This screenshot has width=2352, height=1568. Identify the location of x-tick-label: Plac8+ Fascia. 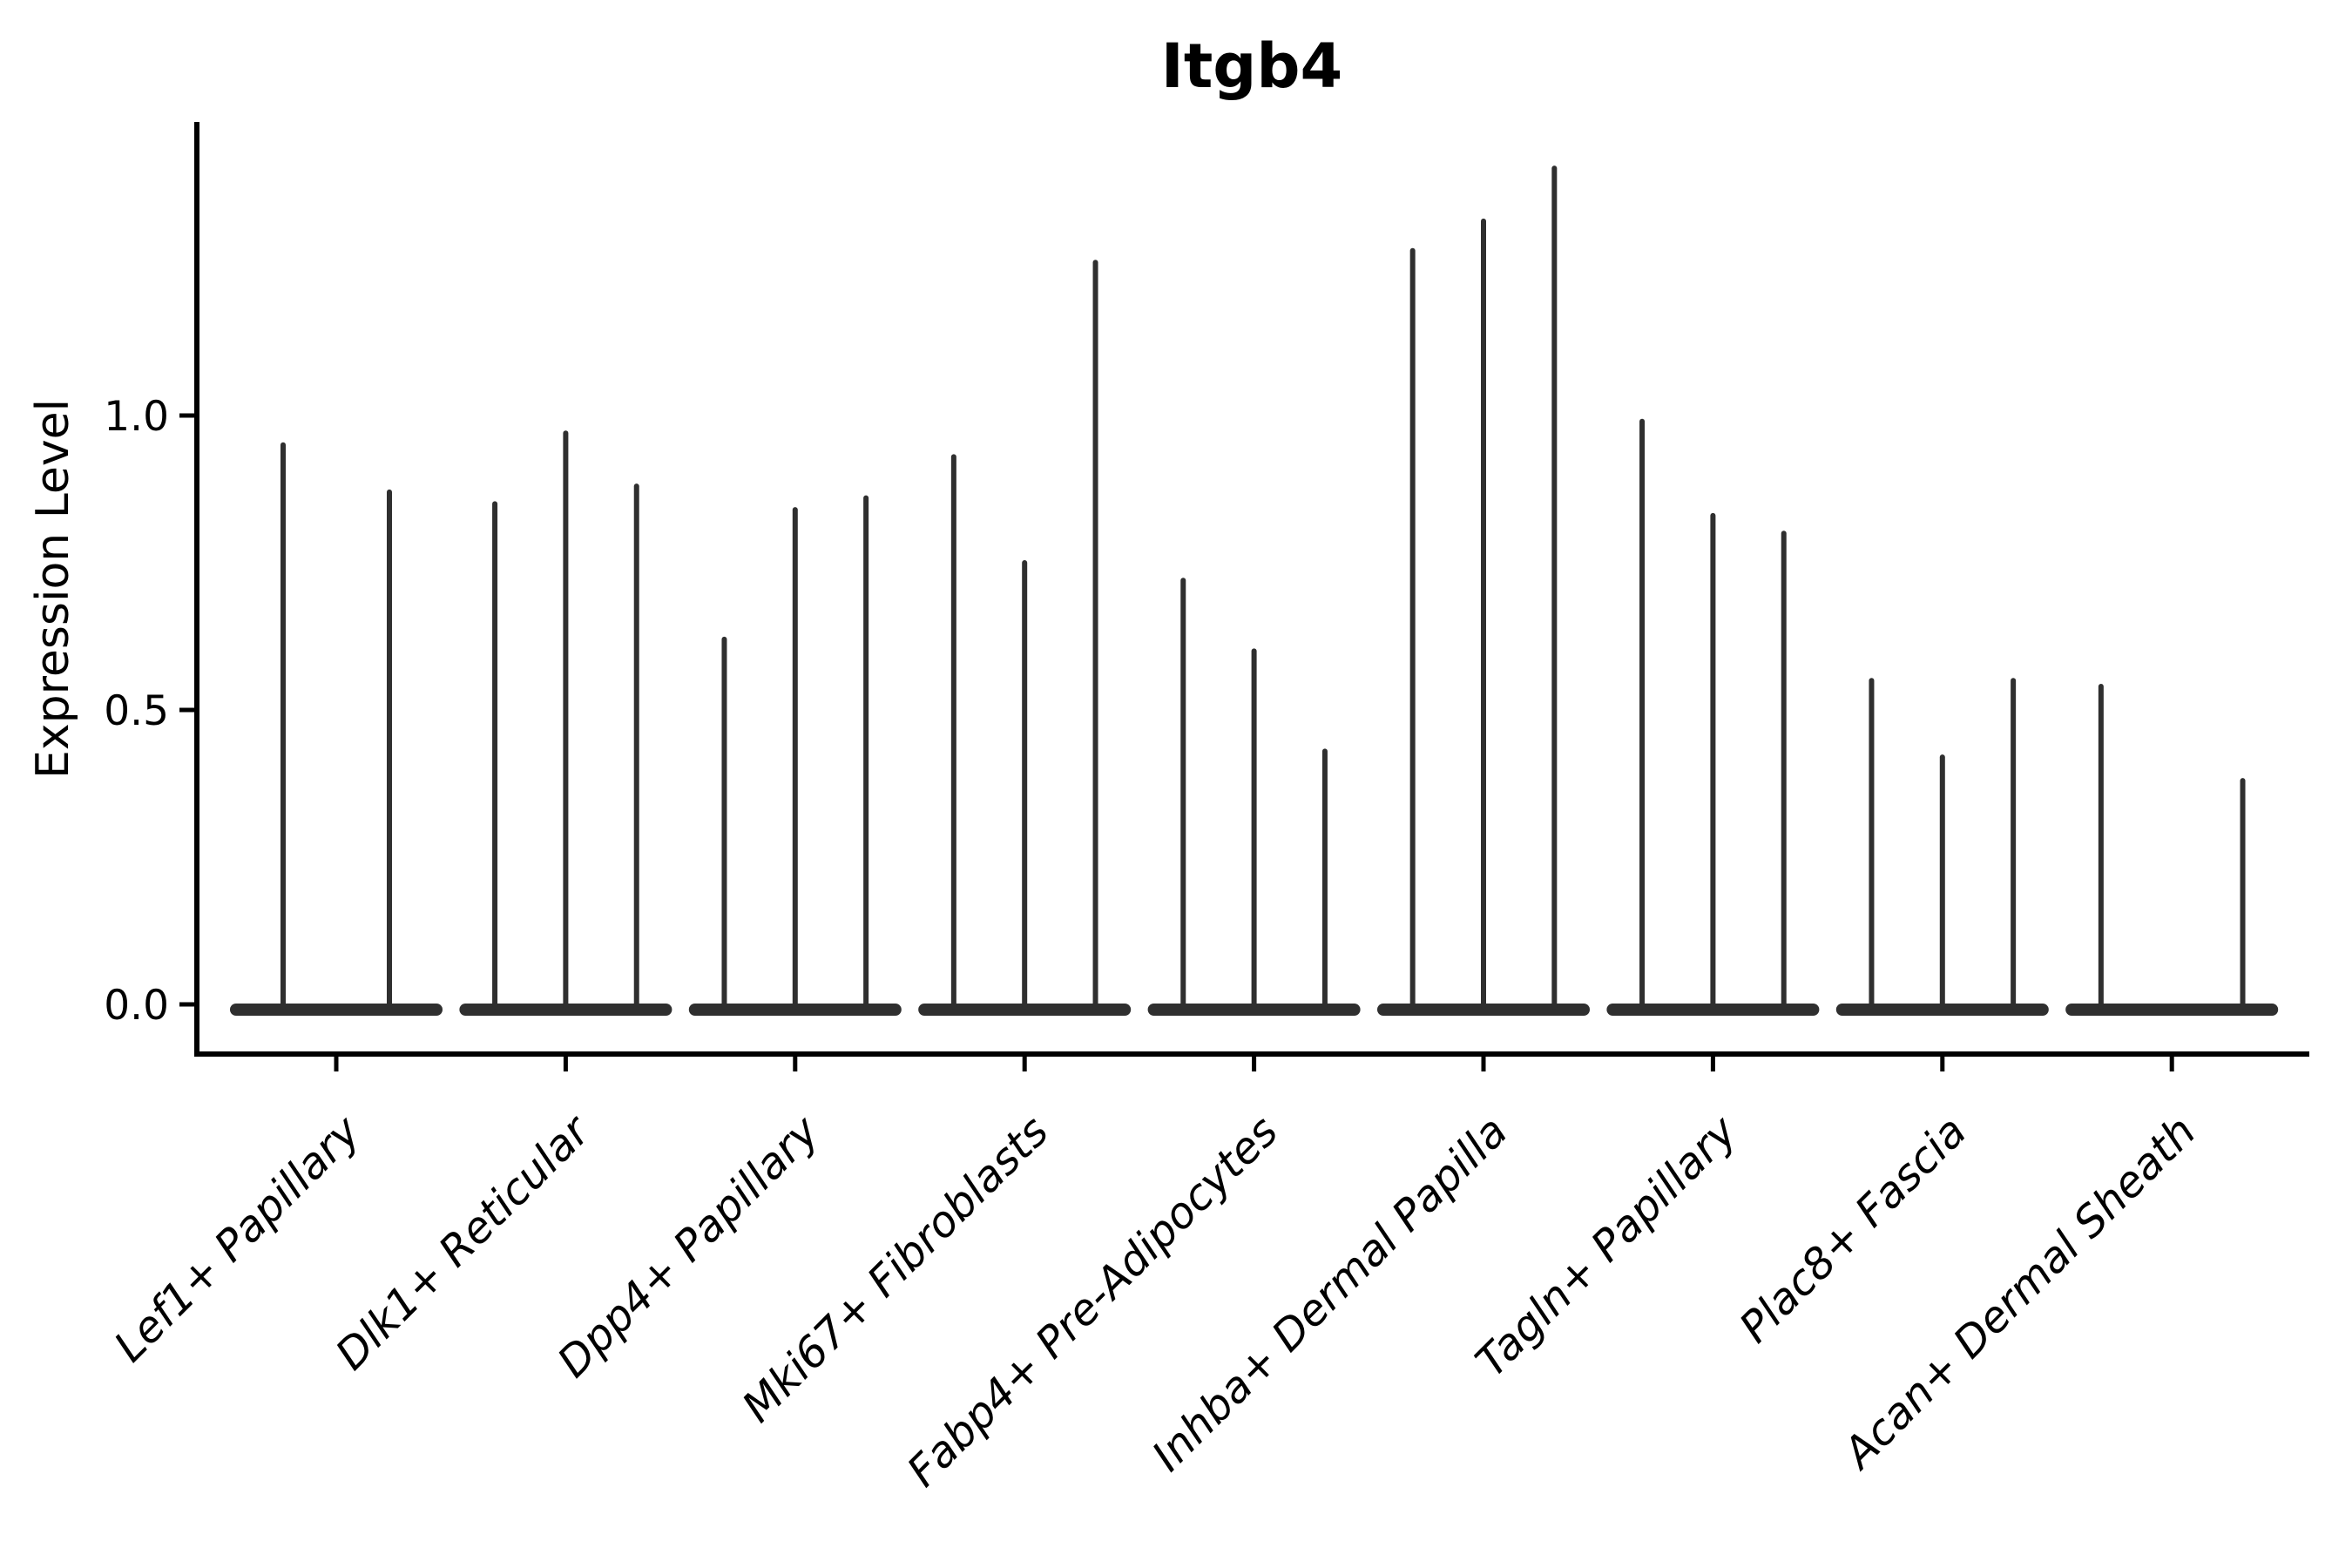
(1853, 1229).